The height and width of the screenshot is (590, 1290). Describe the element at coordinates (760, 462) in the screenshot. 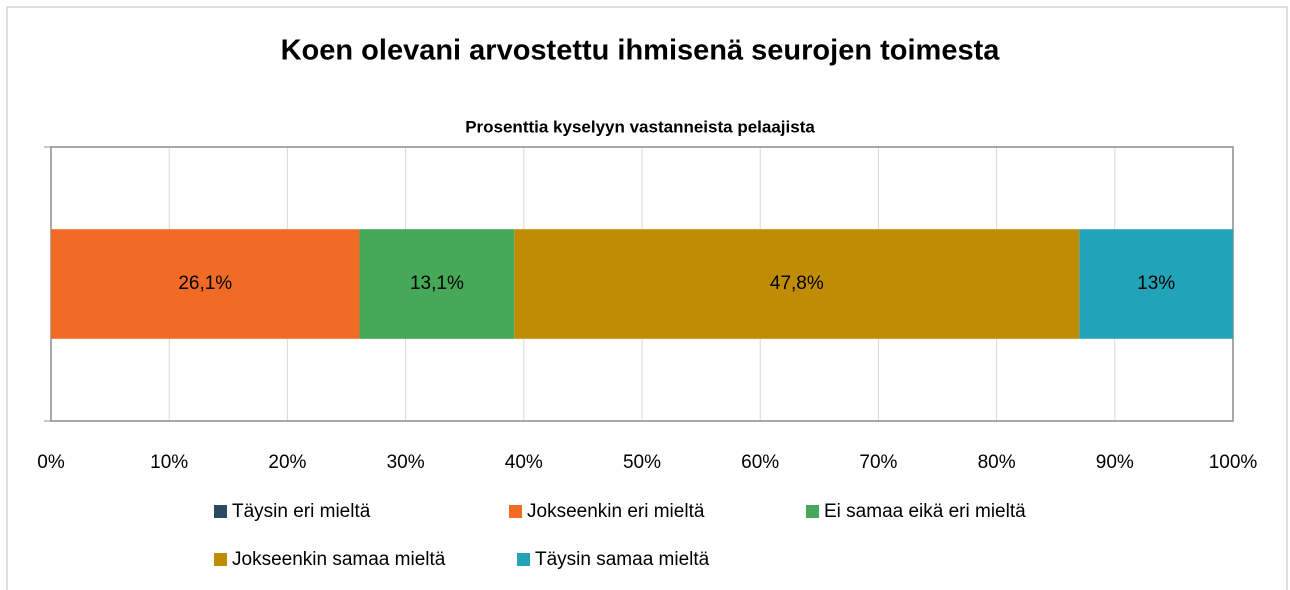

I see `x-tick-label: 60%` at that location.